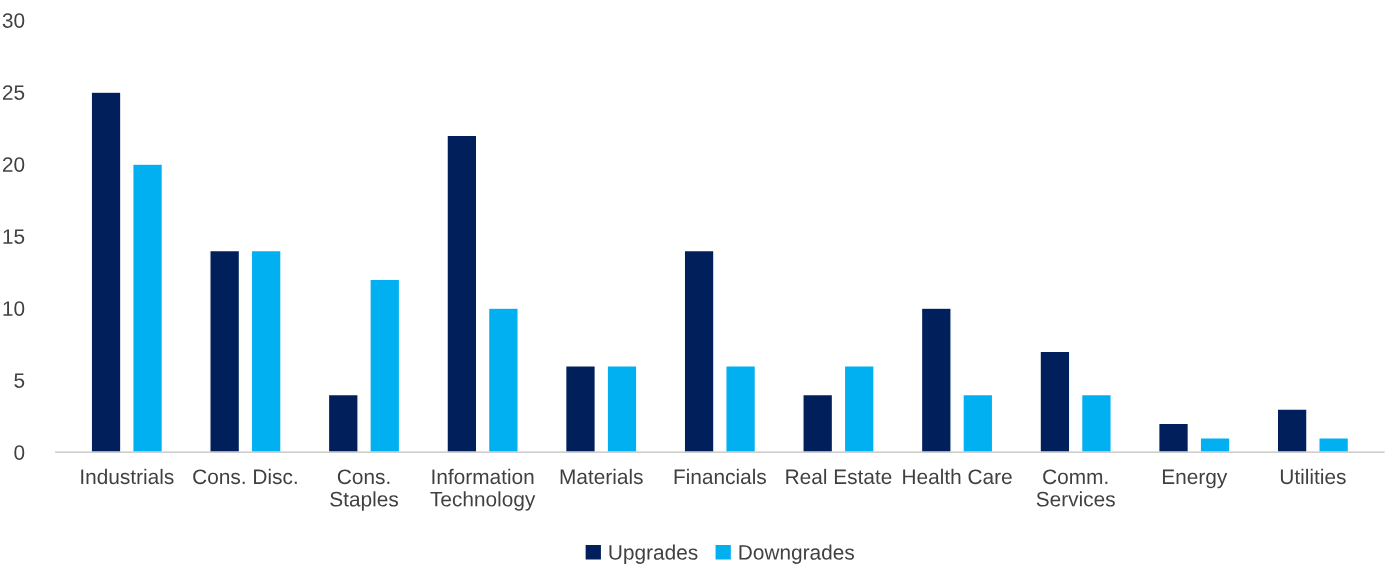  Describe the element at coordinates (653, 554) in the screenshot. I see `legend-label: Upgrades` at that location.